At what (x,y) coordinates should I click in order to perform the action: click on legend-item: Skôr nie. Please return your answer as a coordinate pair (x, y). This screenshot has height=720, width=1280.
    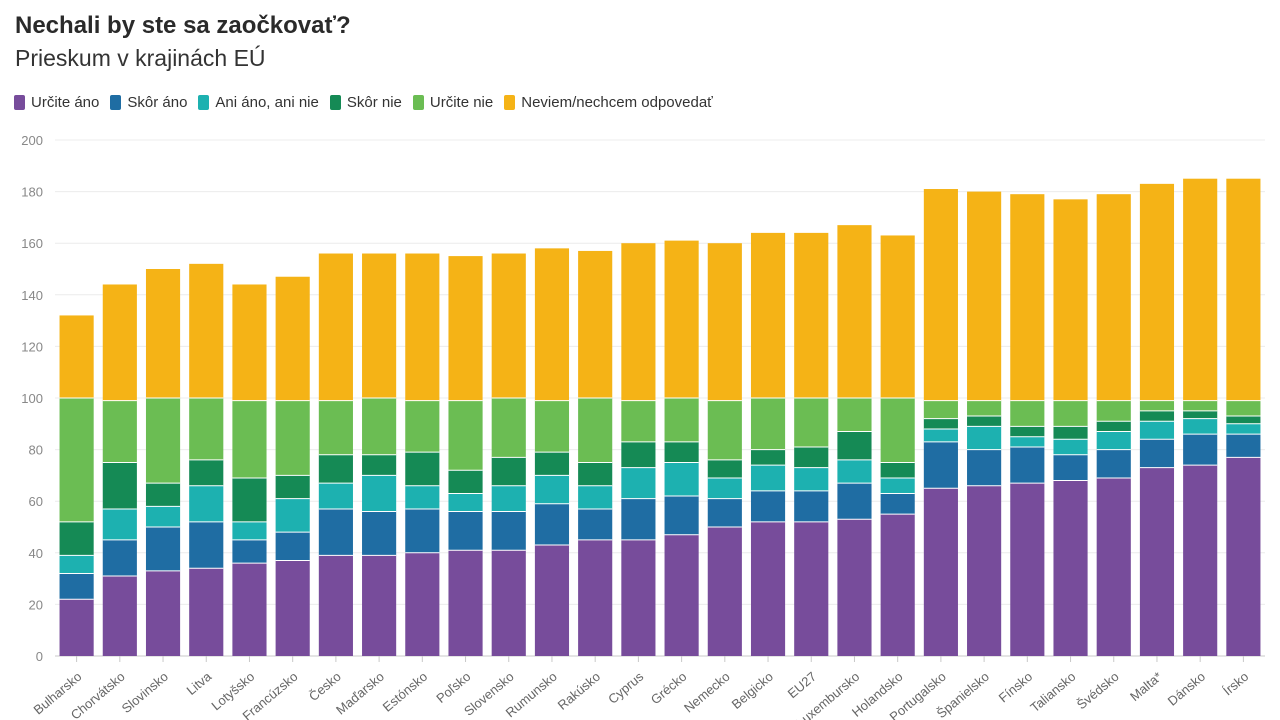
    Looking at the image, I should click on (365, 102).